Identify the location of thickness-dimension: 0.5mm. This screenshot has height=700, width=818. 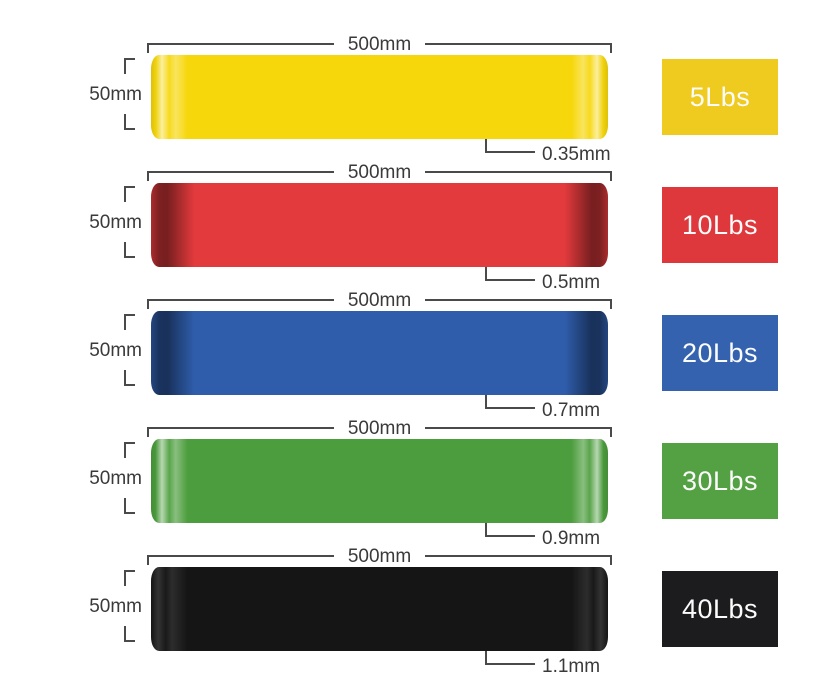
(548, 280).